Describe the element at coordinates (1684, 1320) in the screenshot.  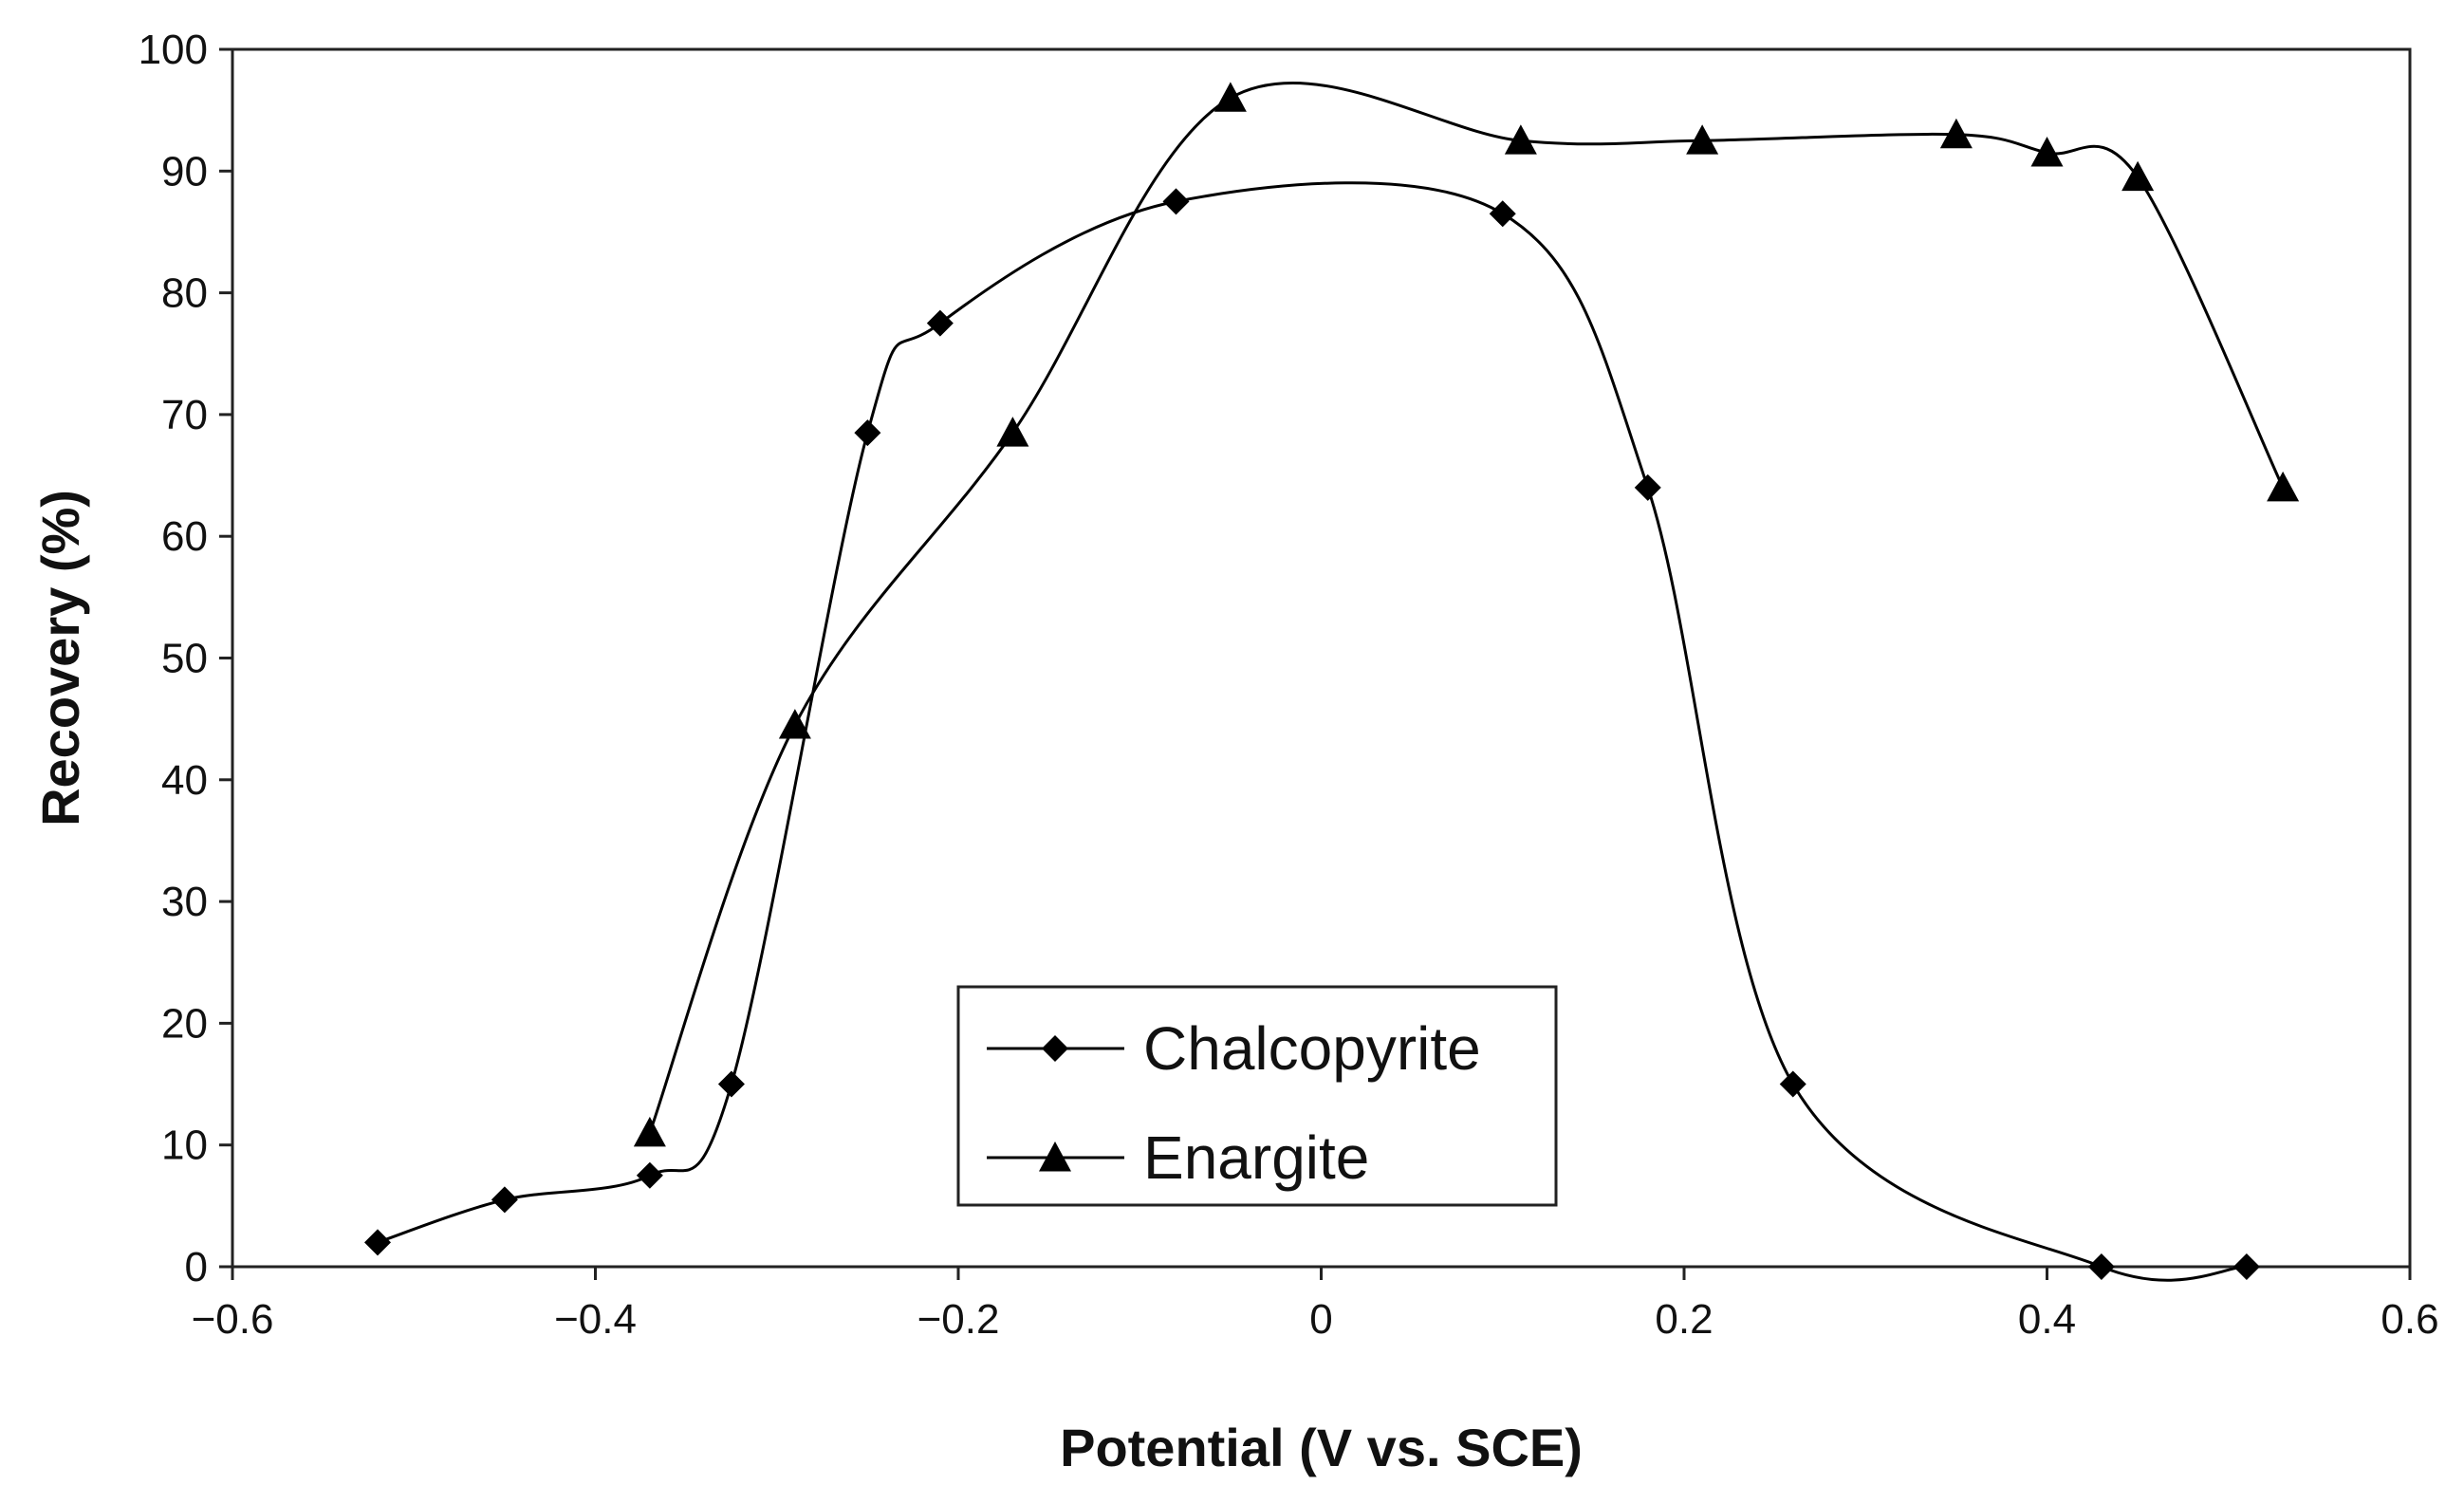
I see `x-tick-label: 0.2` at that location.